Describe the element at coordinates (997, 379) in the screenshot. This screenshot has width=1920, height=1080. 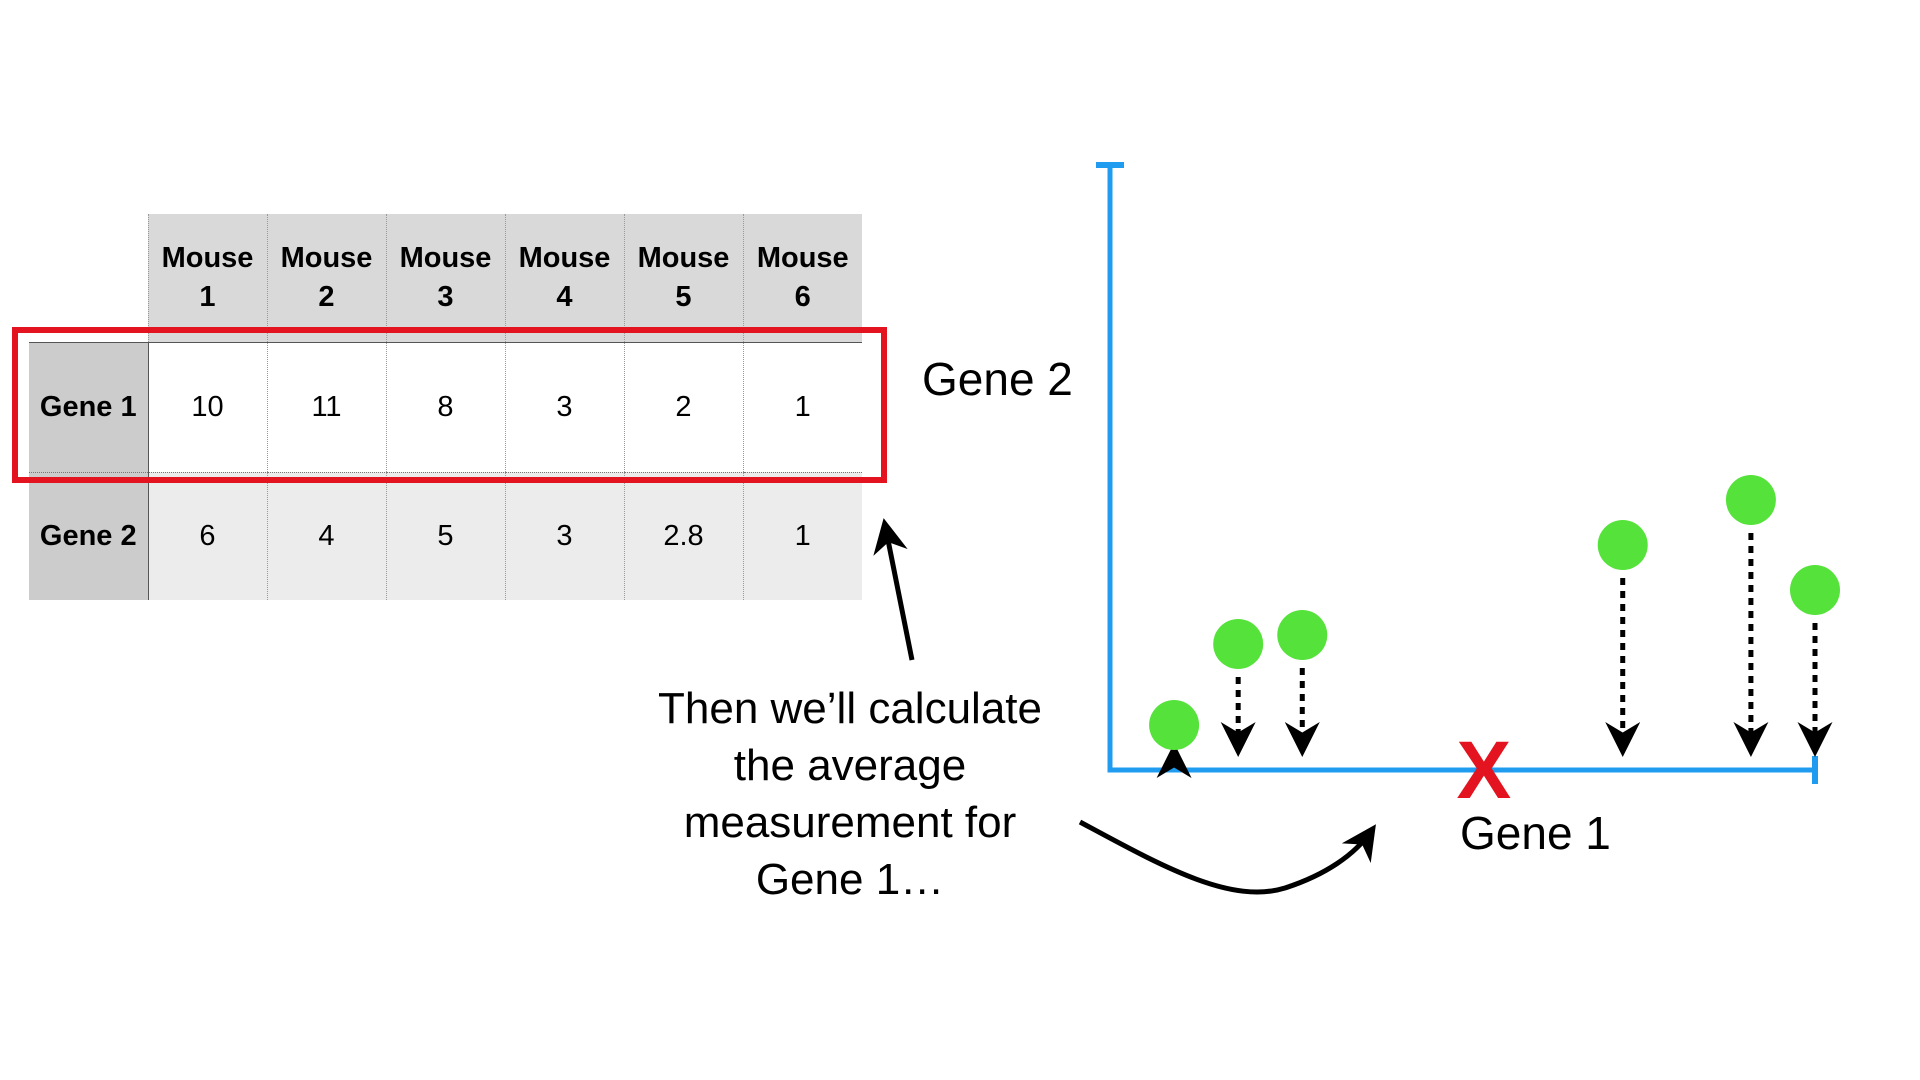
I see `y-axis-label: Gene 2` at that location.